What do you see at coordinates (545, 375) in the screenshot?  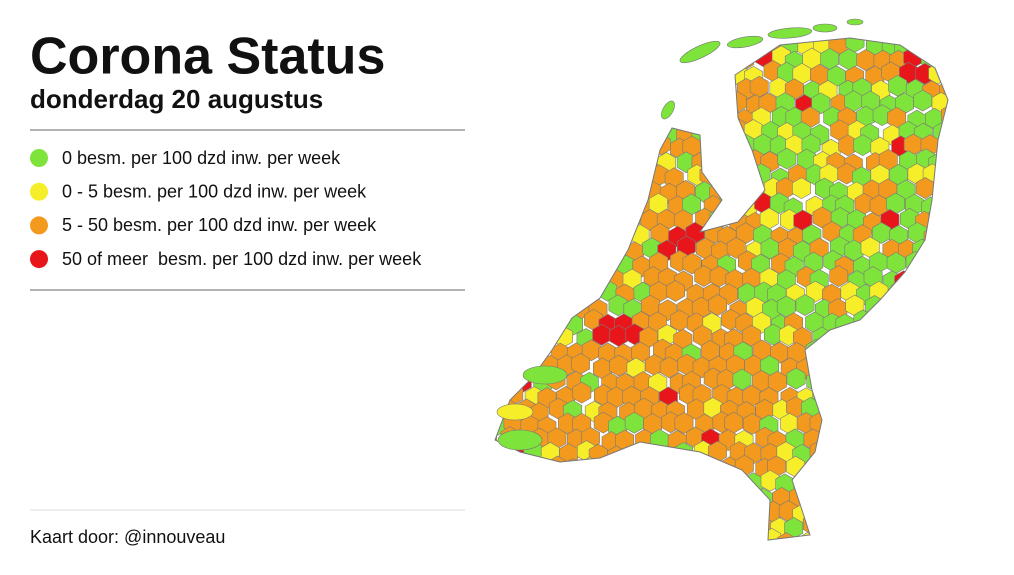 I see `island` at bounding box center [545, 375].